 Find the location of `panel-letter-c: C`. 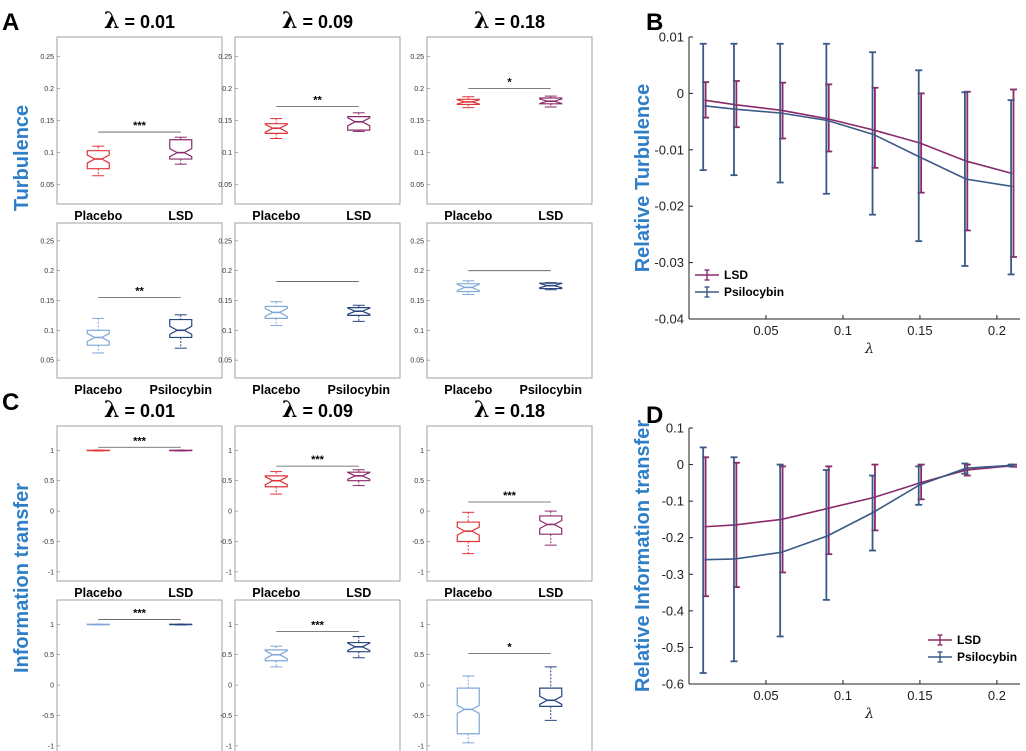

panel-letter-c: C is located at coordinates (10, 402).